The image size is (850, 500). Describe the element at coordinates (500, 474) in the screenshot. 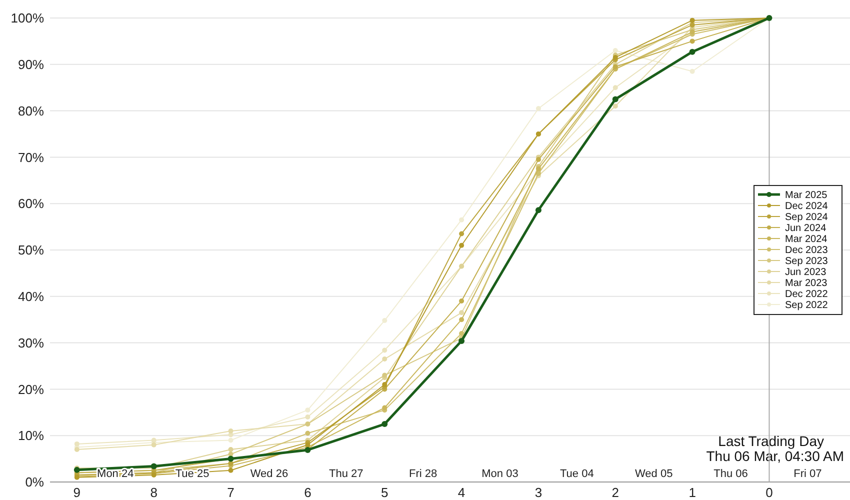

I see `annotation: Mon 03` at that location.